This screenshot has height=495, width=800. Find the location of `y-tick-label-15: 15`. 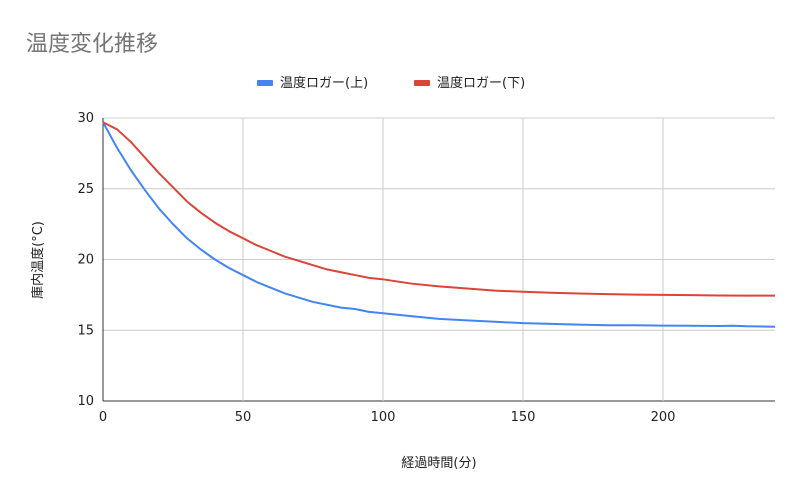

y-tick-label-15: 15 is located at coordinates (85, 330).